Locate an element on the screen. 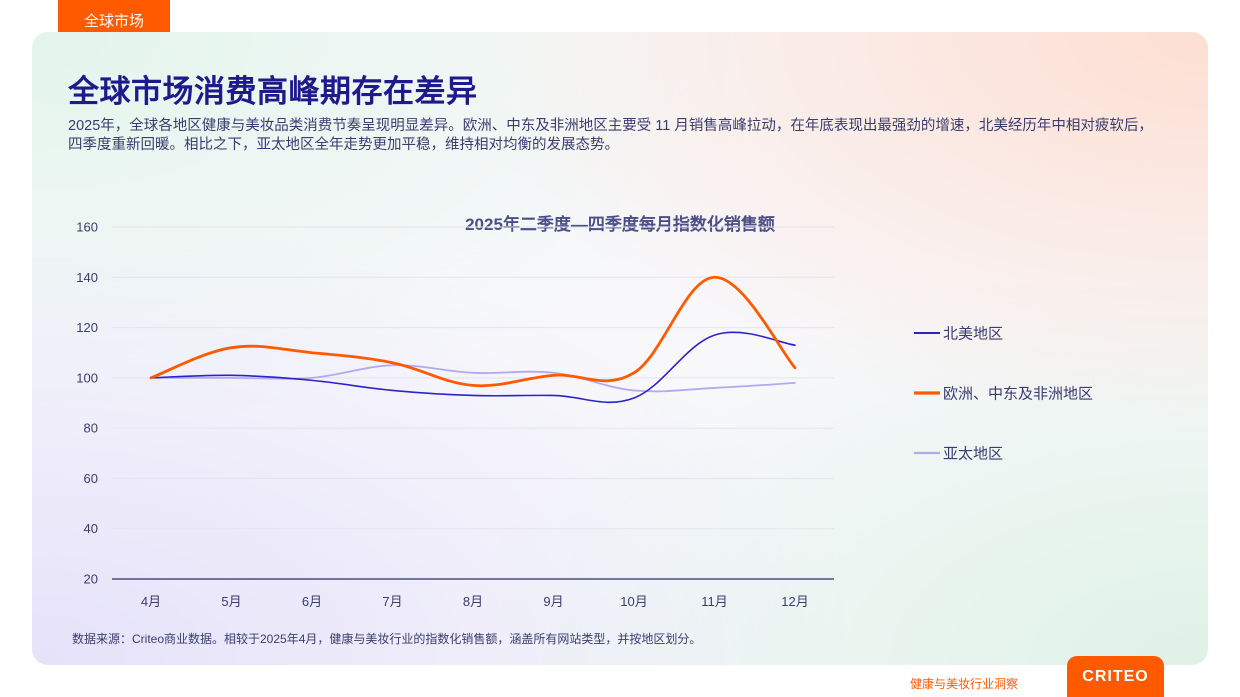 This screenshot has height=697, width=1240. y-tick-label: 100 is located at coordinates (87, 377).